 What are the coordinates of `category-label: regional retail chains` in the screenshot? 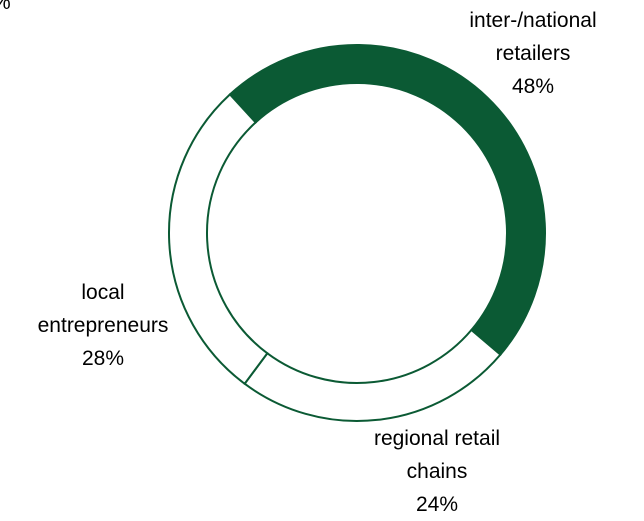 It's located at (437, 455).